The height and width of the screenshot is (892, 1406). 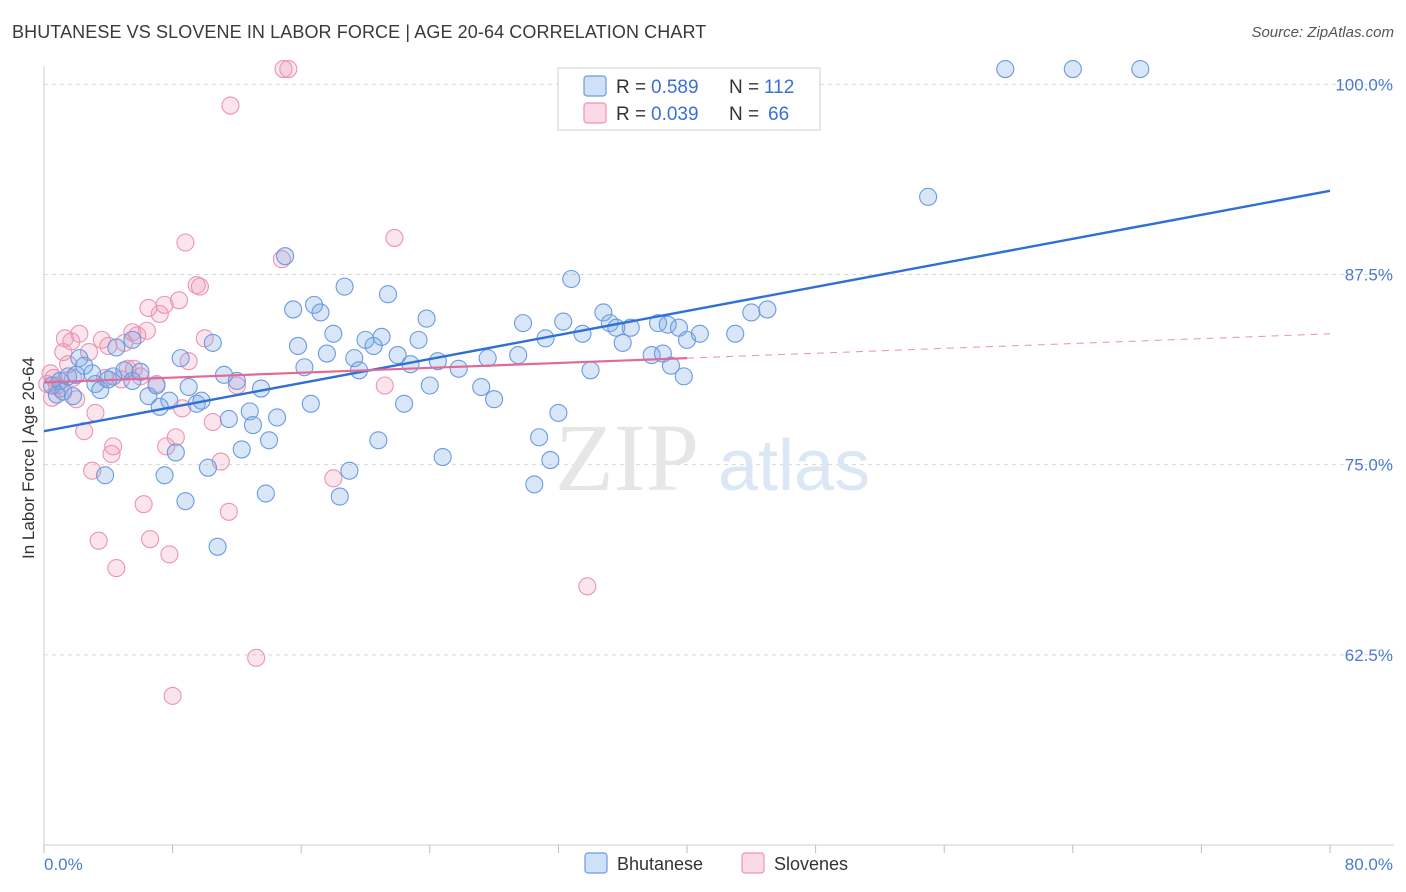 What do you see at coordinates (1008, 346) in the screenshot?
I see `slovenes-trend-line-extension` at bounding box center [1008, 346].